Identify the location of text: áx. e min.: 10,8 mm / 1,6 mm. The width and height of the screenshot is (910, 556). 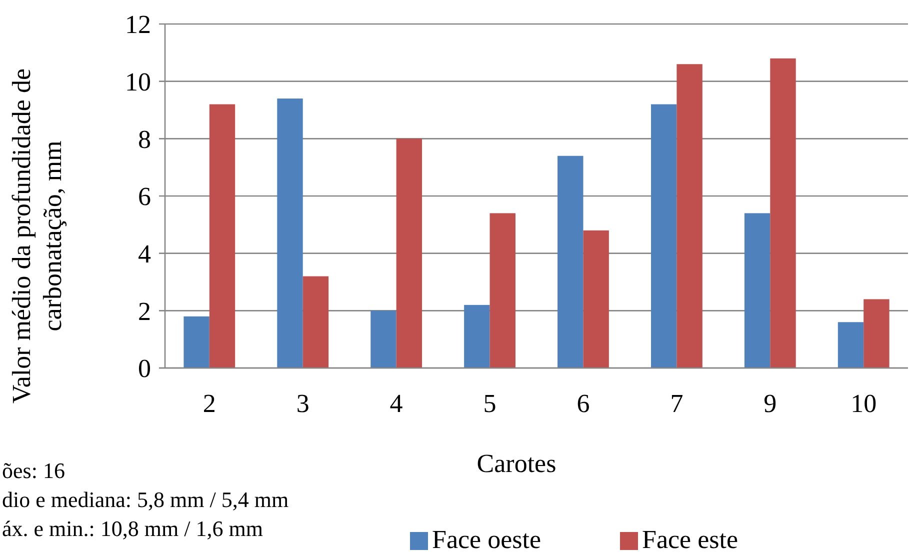
(132, 528).